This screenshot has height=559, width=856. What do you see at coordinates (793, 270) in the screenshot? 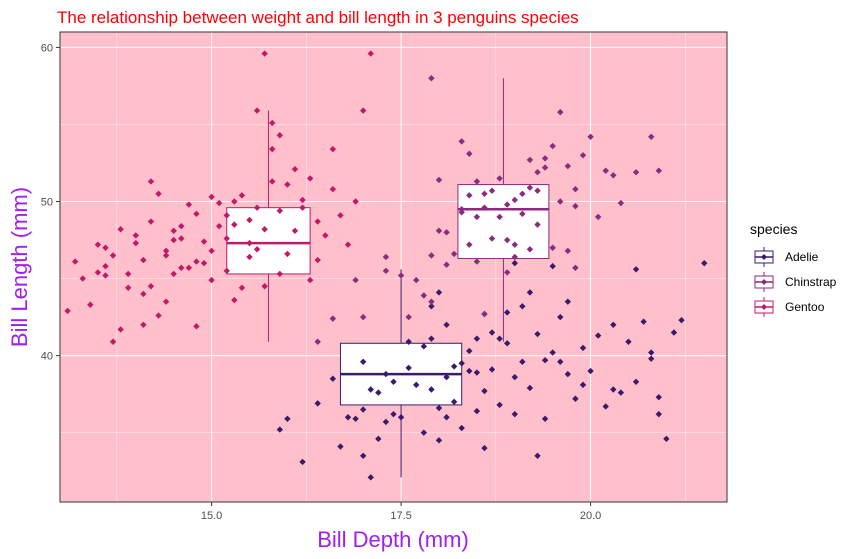
I see `legend: species Adelie Chinstrap Gentoo` at bounding box center [793, 270].